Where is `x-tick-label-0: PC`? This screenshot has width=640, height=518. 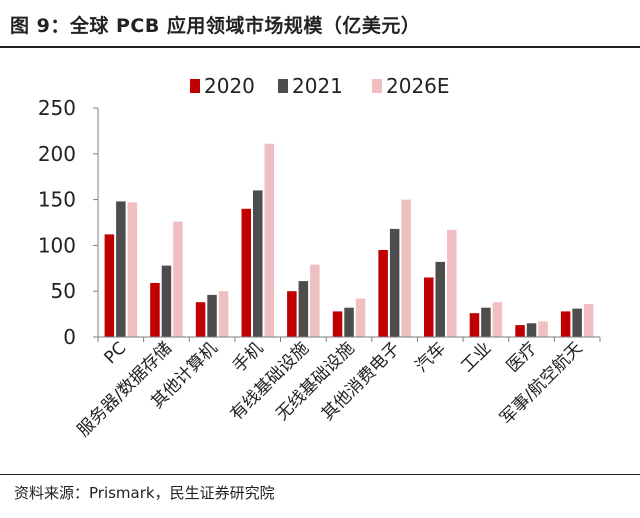 x-tick-label-0: PC is located at coordinates (116, 353).